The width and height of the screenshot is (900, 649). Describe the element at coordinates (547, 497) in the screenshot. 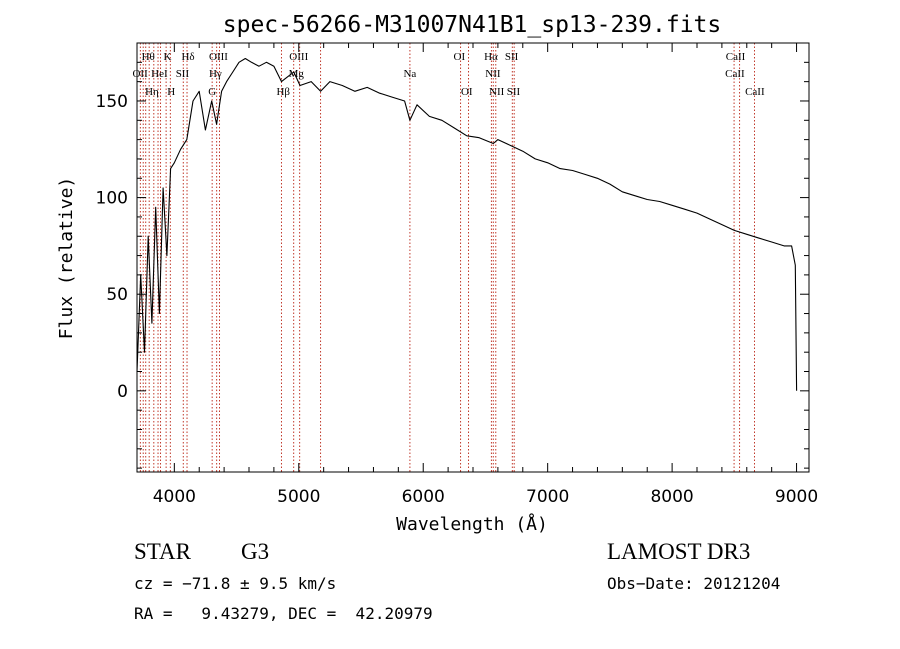

I see `x-tick-label-7000: 7000` at that location.